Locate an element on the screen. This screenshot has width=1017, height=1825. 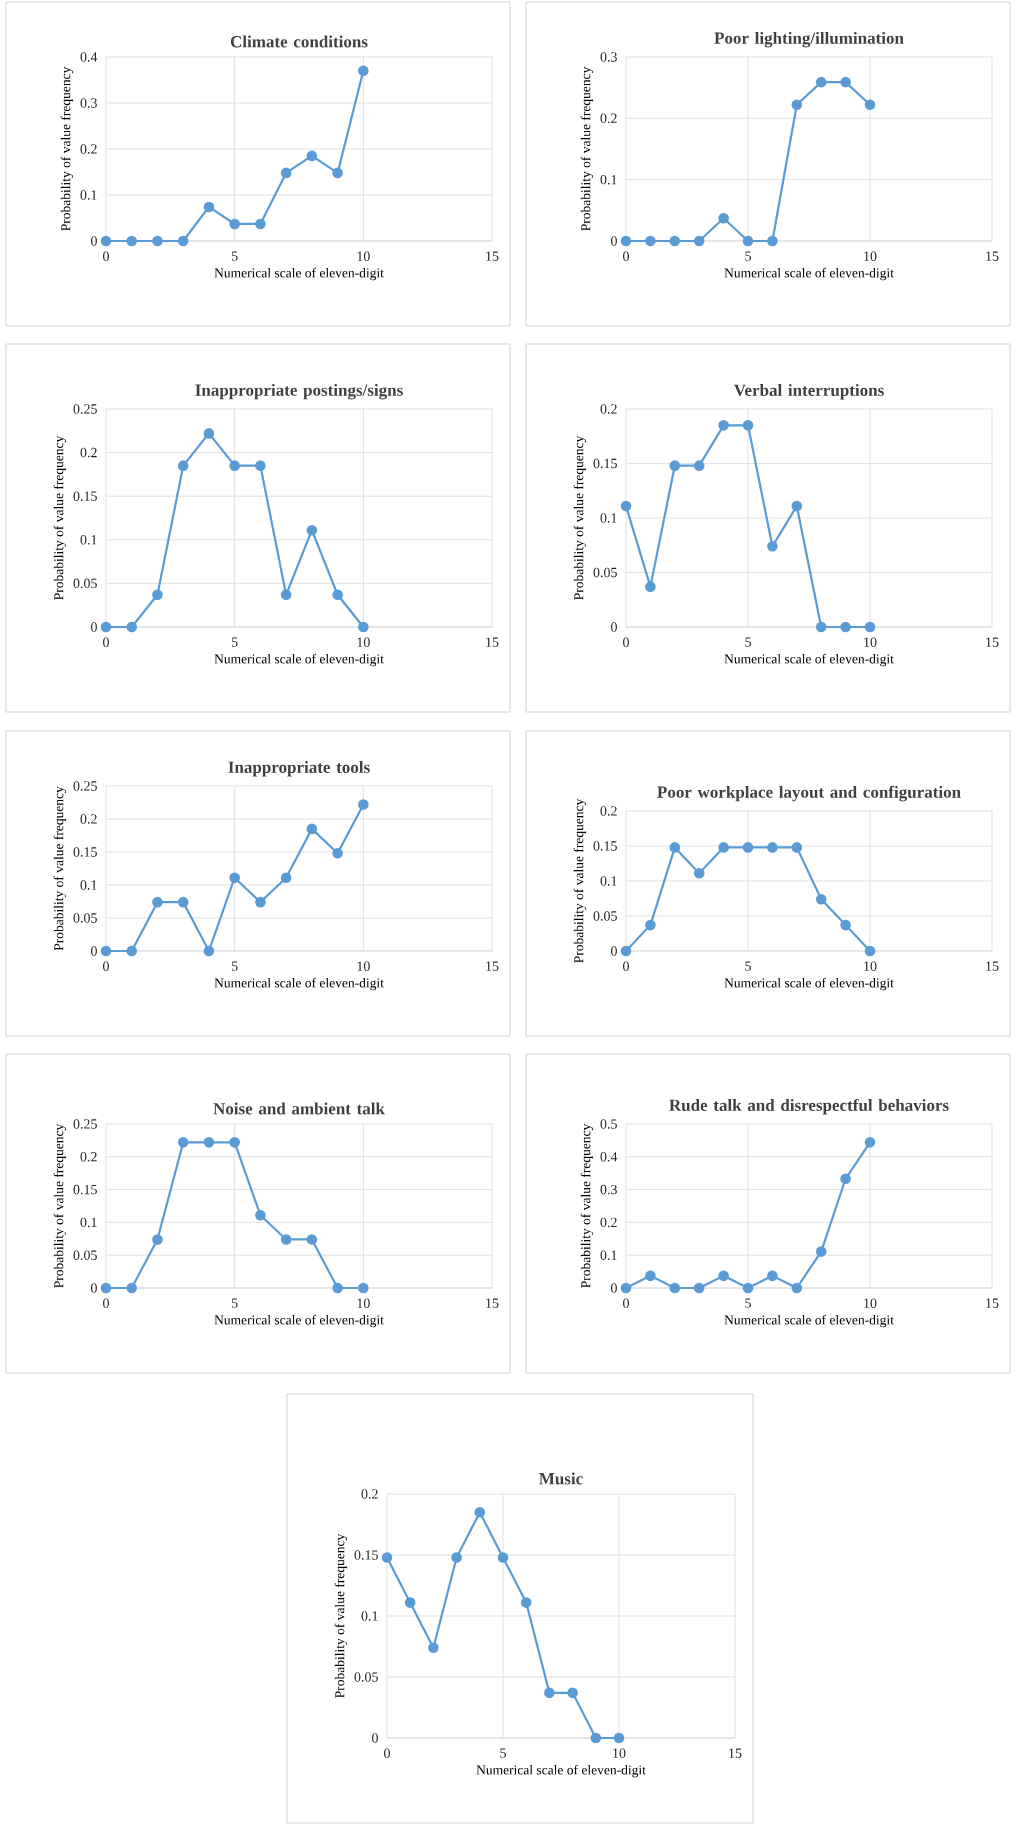
y-tick-label: 0.4 is located at coordinates (609, 1157).